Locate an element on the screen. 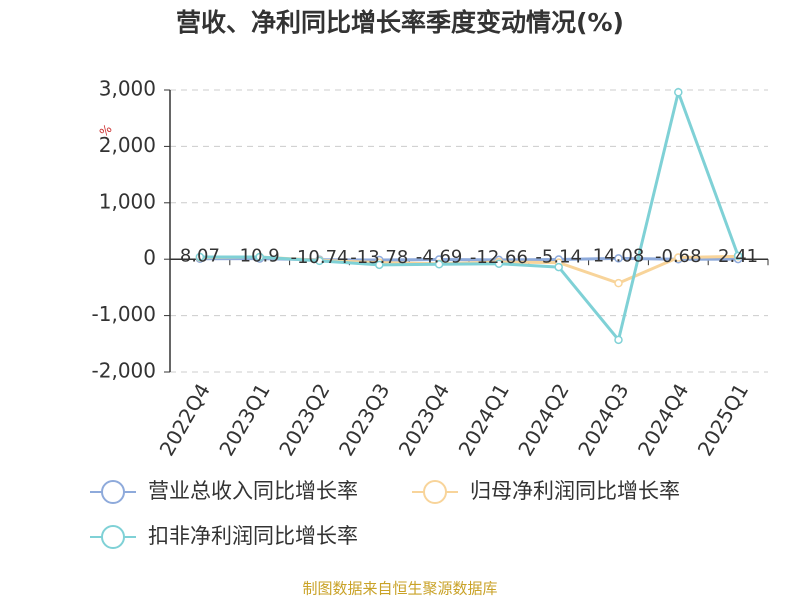  data-label: -10.74 is located at coordinates (319, 257).